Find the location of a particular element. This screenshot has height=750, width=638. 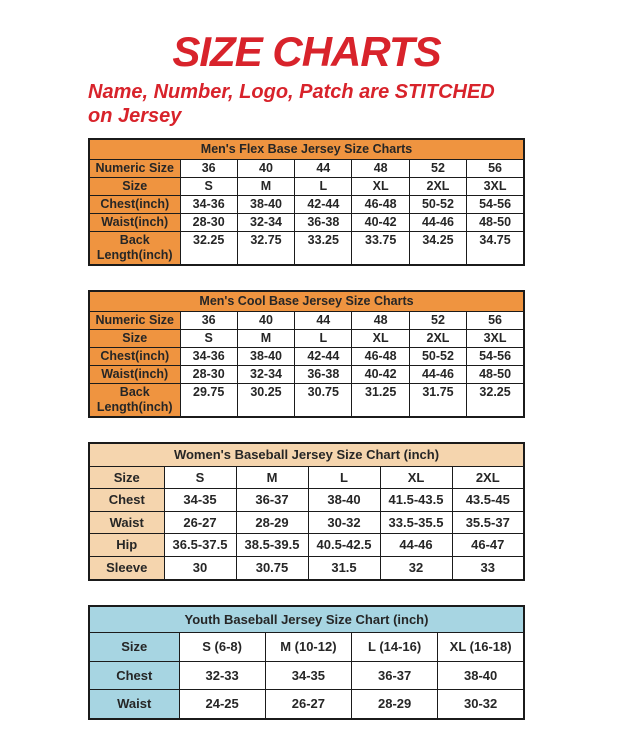

size-value-cell: 36.5-37.5 is located at coordinates (200, 545).